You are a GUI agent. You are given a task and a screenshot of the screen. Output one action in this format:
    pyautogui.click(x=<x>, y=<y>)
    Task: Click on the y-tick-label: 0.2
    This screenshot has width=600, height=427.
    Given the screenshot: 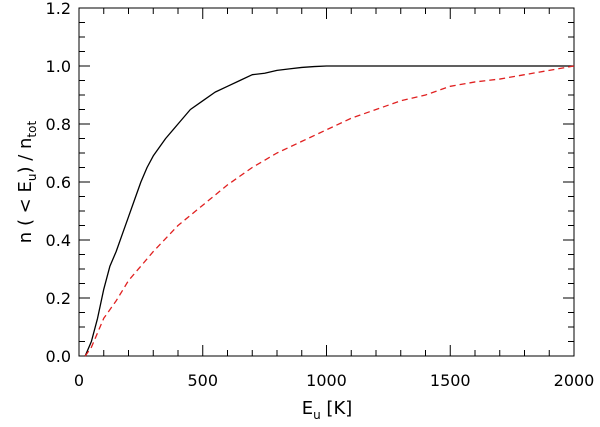 What is the action you would take?
    pyautogui.click(x=58, y=298)
    